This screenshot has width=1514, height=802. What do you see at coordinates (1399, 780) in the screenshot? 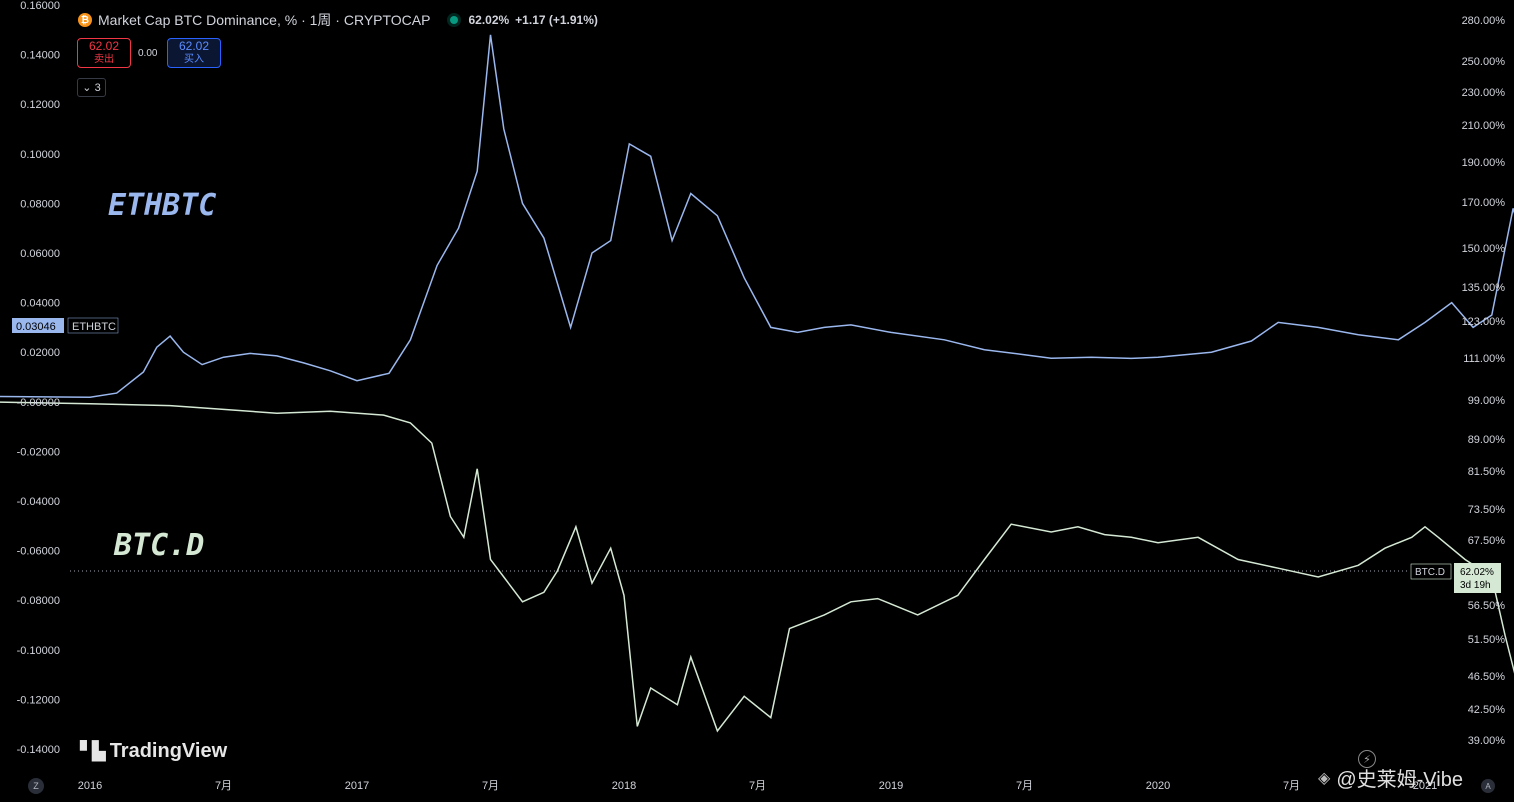
I see `watermark-text: @史莱姆-Vibe` at bounding box center [1399, 780].